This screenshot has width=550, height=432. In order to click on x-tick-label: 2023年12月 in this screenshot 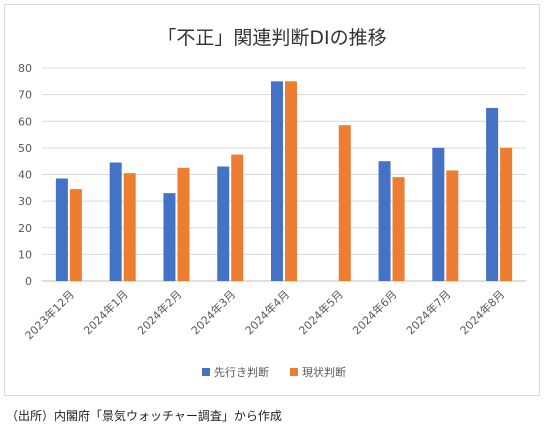, I will do `click(49, 314)`.